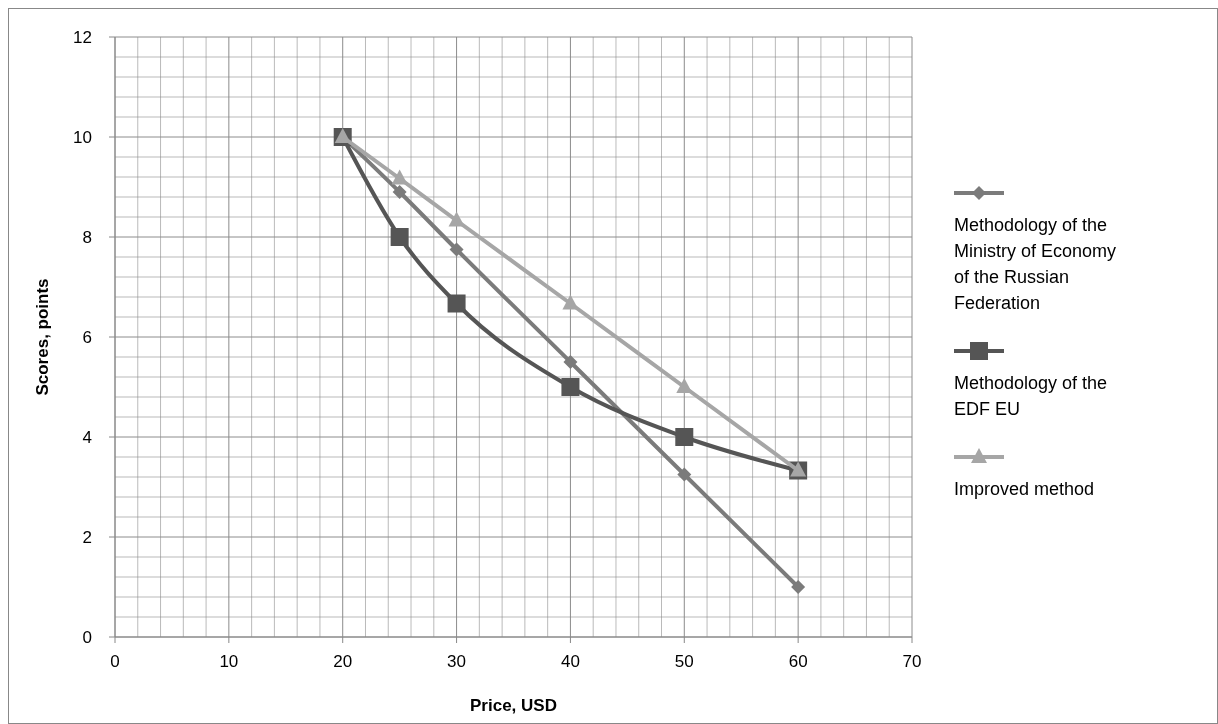 The height and width of the screenshot is (724, 1218). I want to click on y-axis-title: Scores, points, so click(42, 337).